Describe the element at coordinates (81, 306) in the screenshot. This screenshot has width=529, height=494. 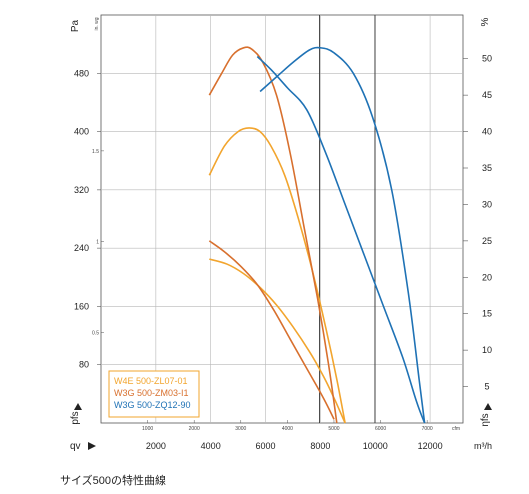
I see `y-left-tick-label: 160` at that location.